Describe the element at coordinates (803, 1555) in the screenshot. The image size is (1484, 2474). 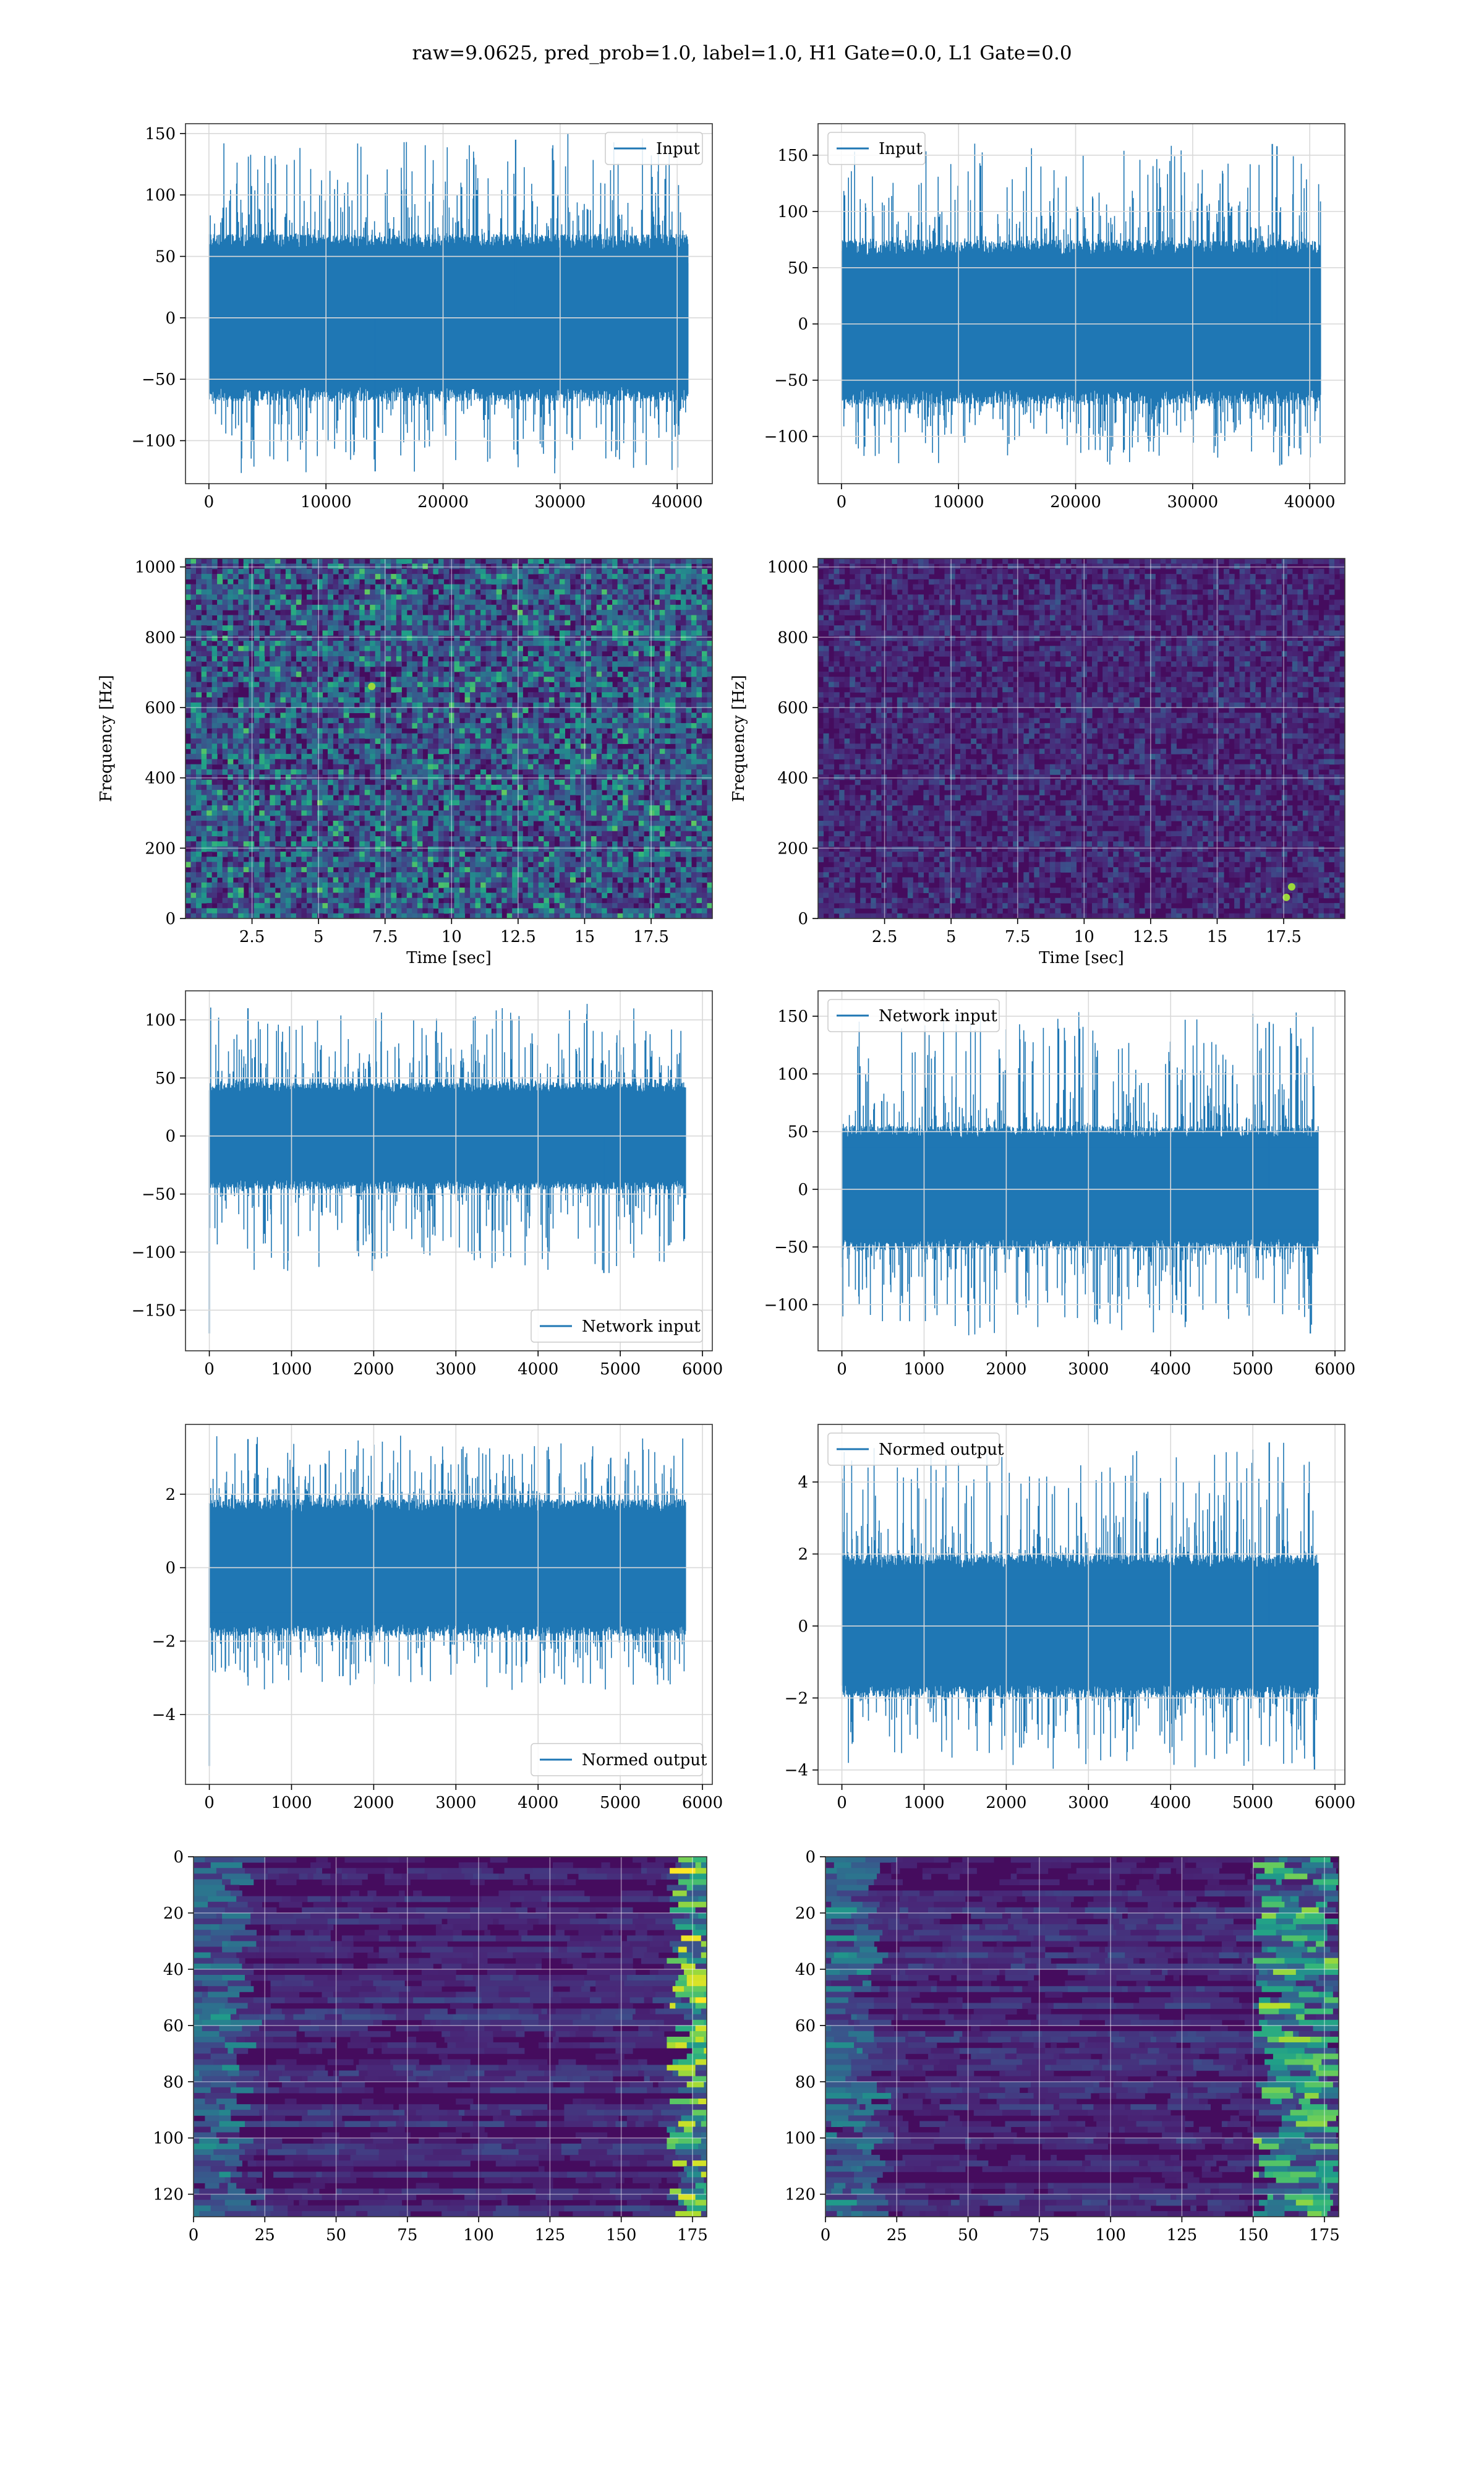
I see `y-tick-label: 2` at that location.